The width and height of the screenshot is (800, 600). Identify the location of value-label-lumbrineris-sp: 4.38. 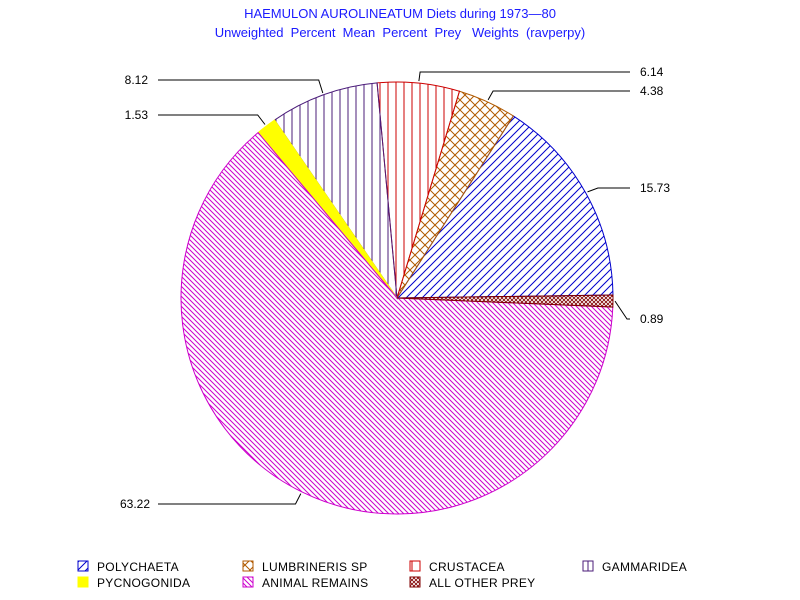
(652, 91).